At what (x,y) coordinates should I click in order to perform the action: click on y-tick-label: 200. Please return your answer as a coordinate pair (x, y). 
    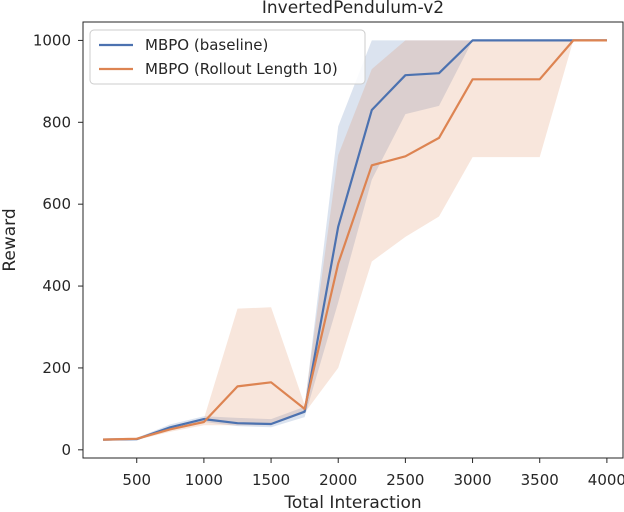
    Looking at the image, I should click on (56, 368).